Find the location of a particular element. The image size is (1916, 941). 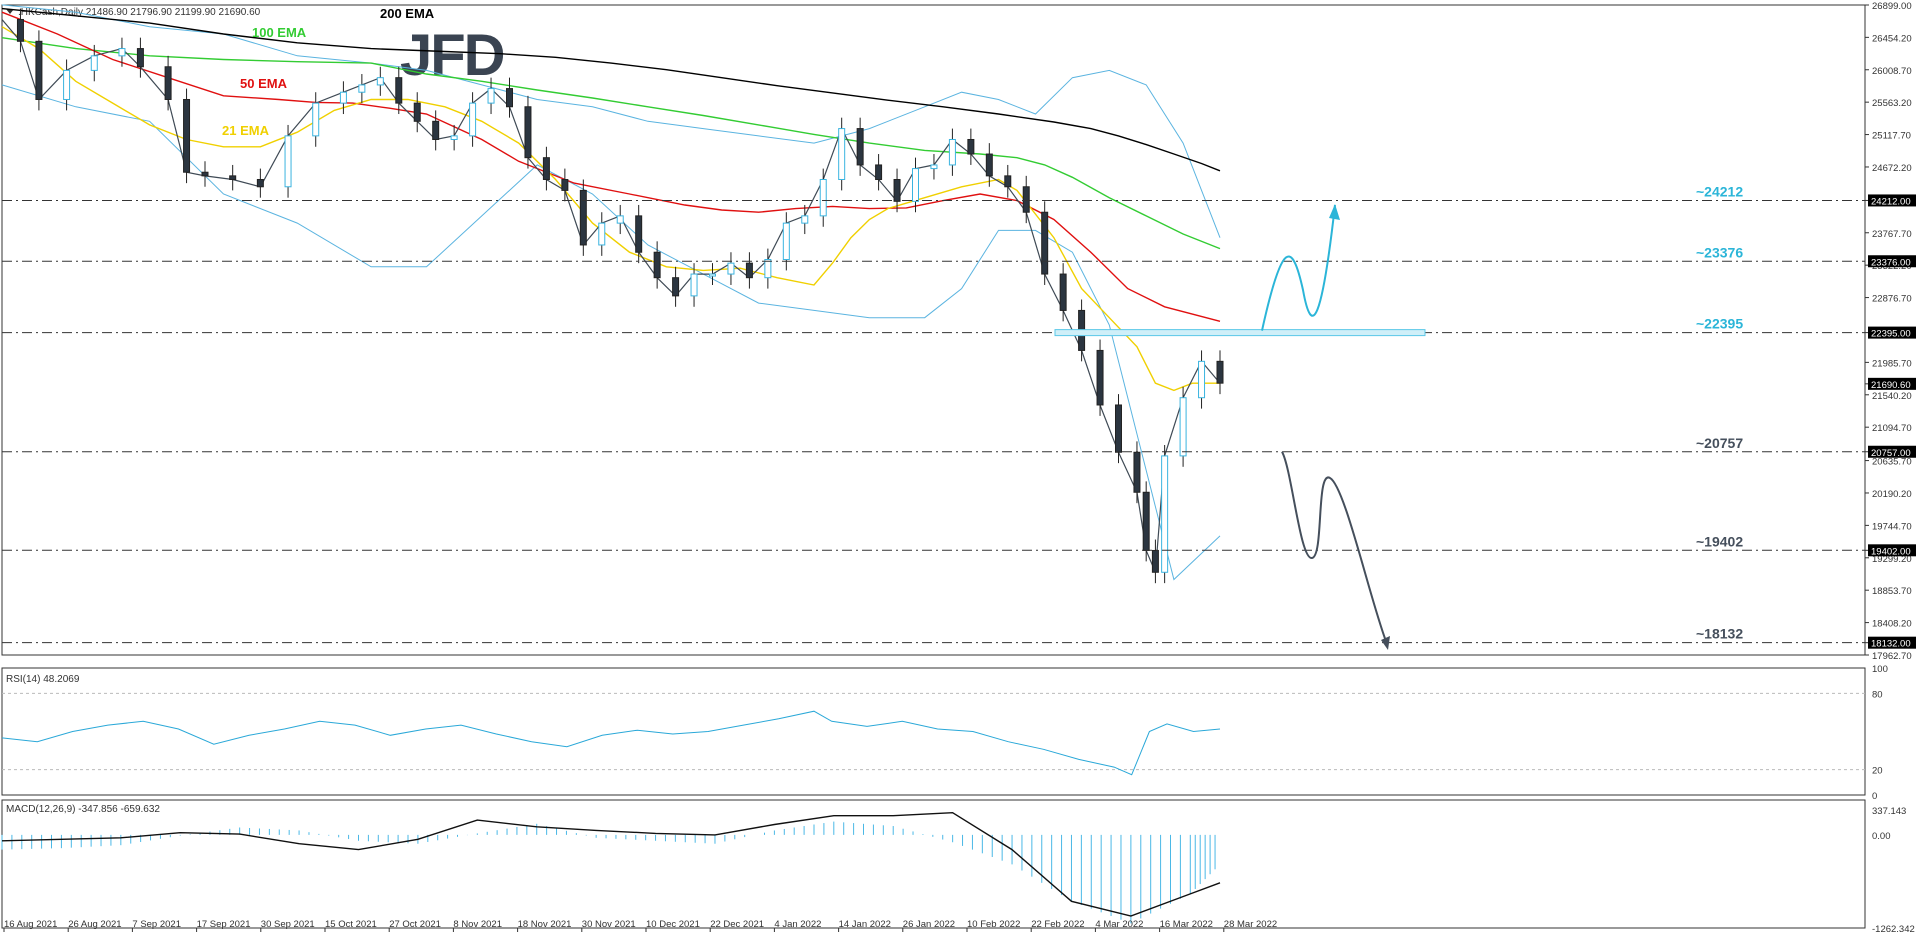

bullish-scenario-arrow is located at coordinates (1298, 267).